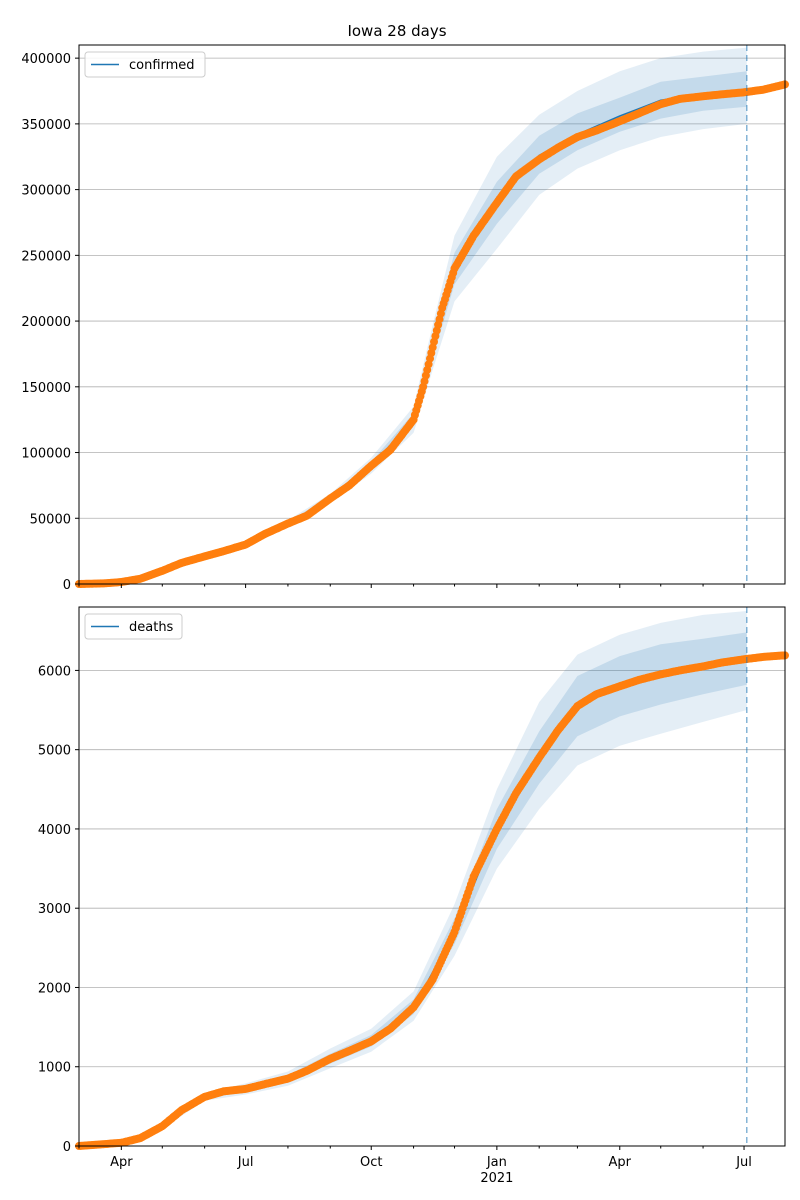 The height and width of the screenshot is (1200, 800). What do you see at coordinates (54, 830) in the screenshot?
I see `y-tick-label: 4000` at bounding box center [54, 830].